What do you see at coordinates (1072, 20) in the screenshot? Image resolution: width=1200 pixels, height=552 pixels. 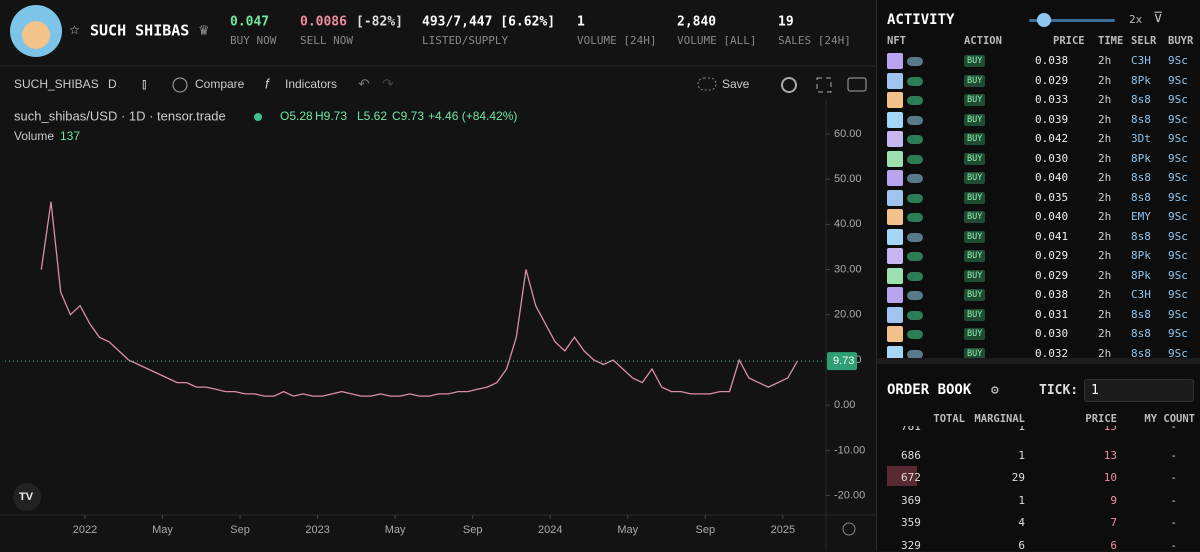 I see `zoom-slider` at bounding box center [1072, 20].